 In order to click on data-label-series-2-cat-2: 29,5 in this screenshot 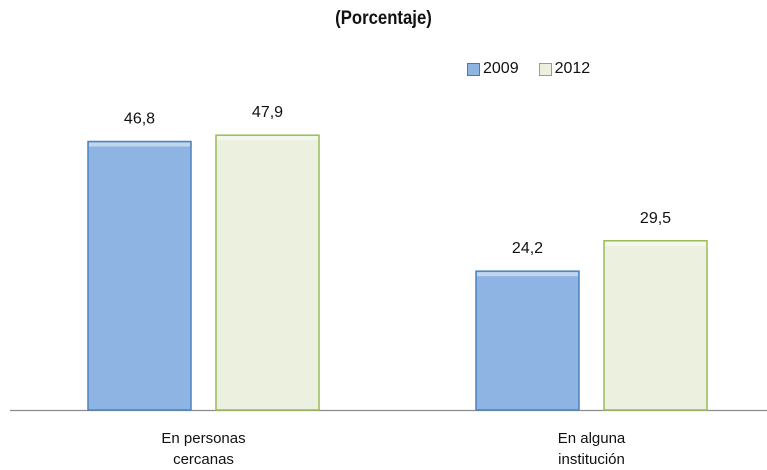, I will do `click(655, 218)`.